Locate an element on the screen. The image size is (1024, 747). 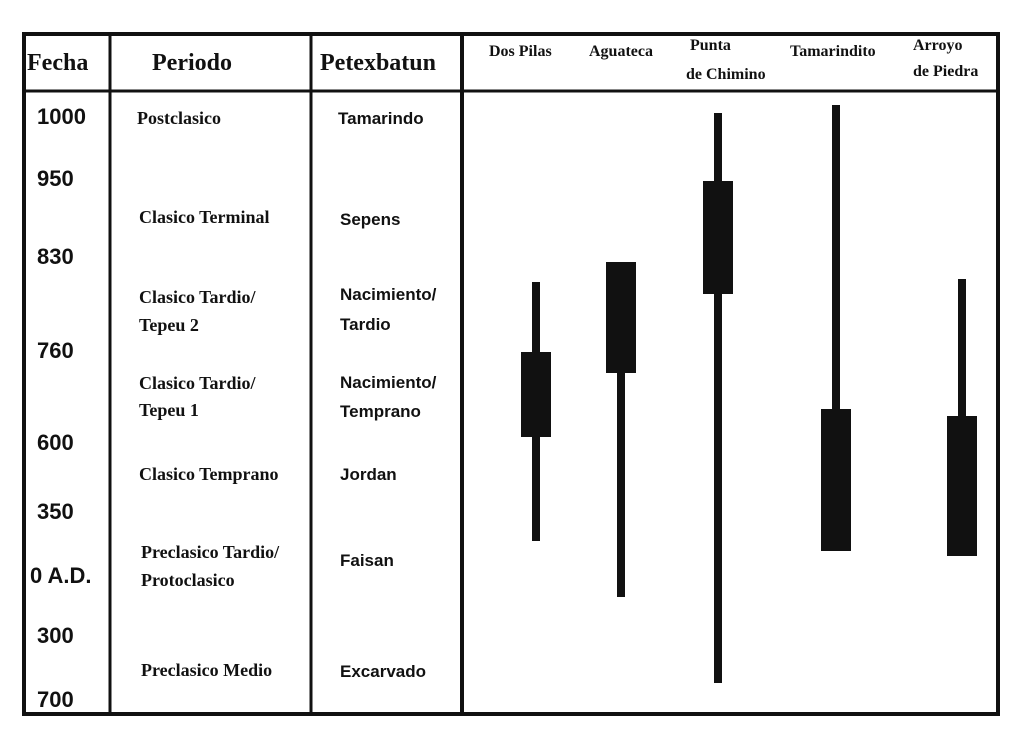
date-label-350: 350 is located at coordinates (55, 511).